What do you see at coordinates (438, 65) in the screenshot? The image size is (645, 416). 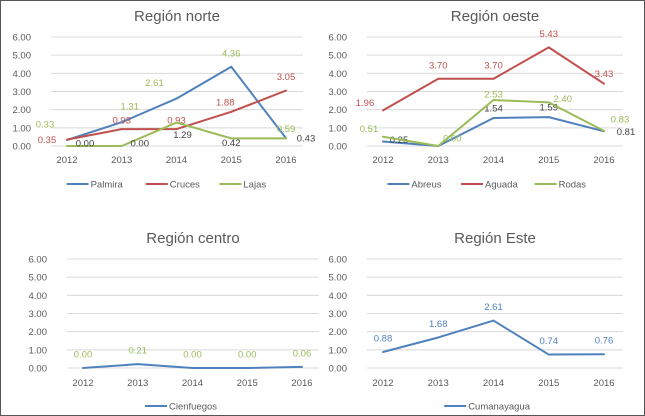 I see `data-label: 3.70` at bounding box center [438, 65].